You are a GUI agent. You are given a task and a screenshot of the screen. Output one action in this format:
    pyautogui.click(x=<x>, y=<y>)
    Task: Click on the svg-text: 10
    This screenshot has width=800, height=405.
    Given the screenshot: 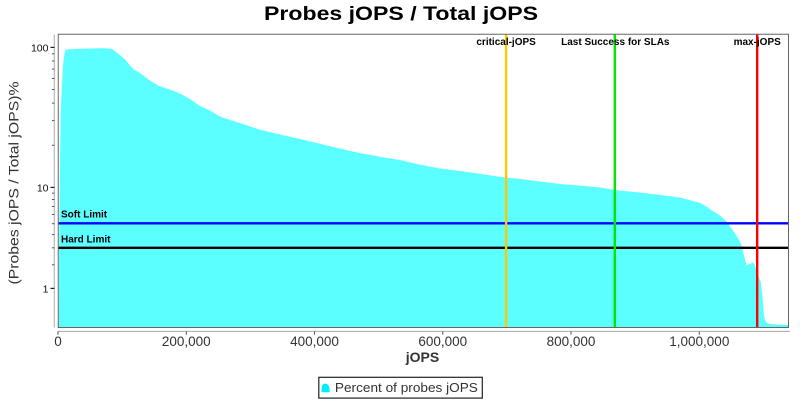 What is the action you would take?
    pyautogui.click(x=43, y=189)
    